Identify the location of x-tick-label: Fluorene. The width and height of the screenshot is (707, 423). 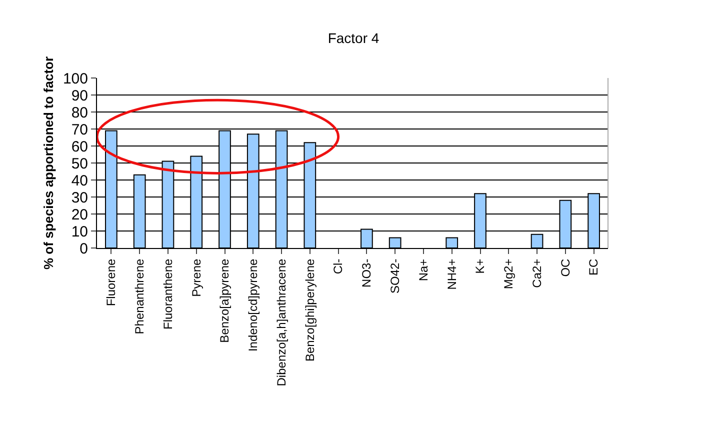
(111, 282).